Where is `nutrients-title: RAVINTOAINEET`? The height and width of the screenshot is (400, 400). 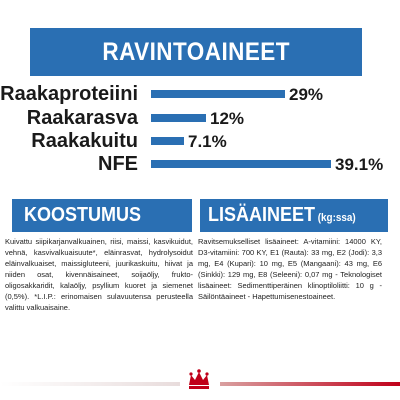 nutrients-title: RAVINTOAINEET is located at coordinates (196, 51).